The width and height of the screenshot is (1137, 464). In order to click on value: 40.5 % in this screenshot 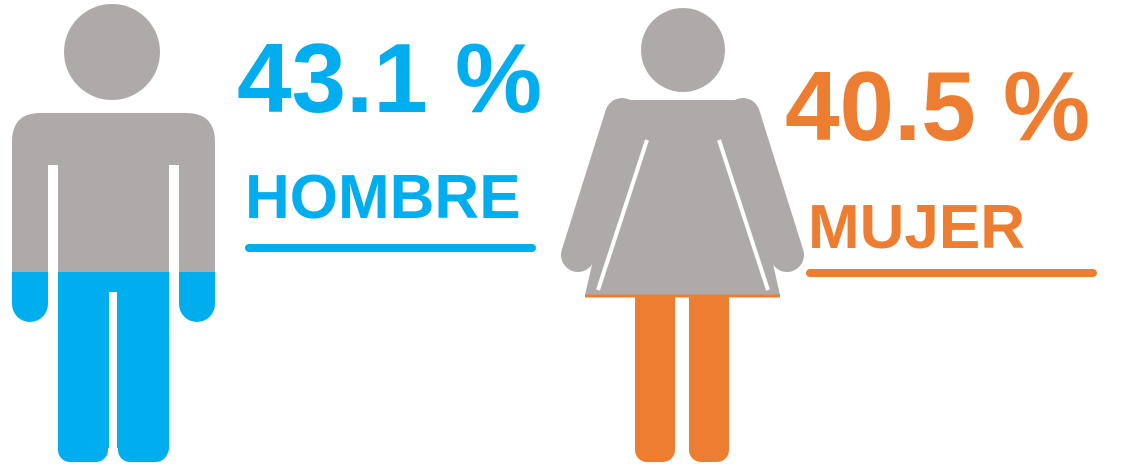, I will do `click(937, 106)`.